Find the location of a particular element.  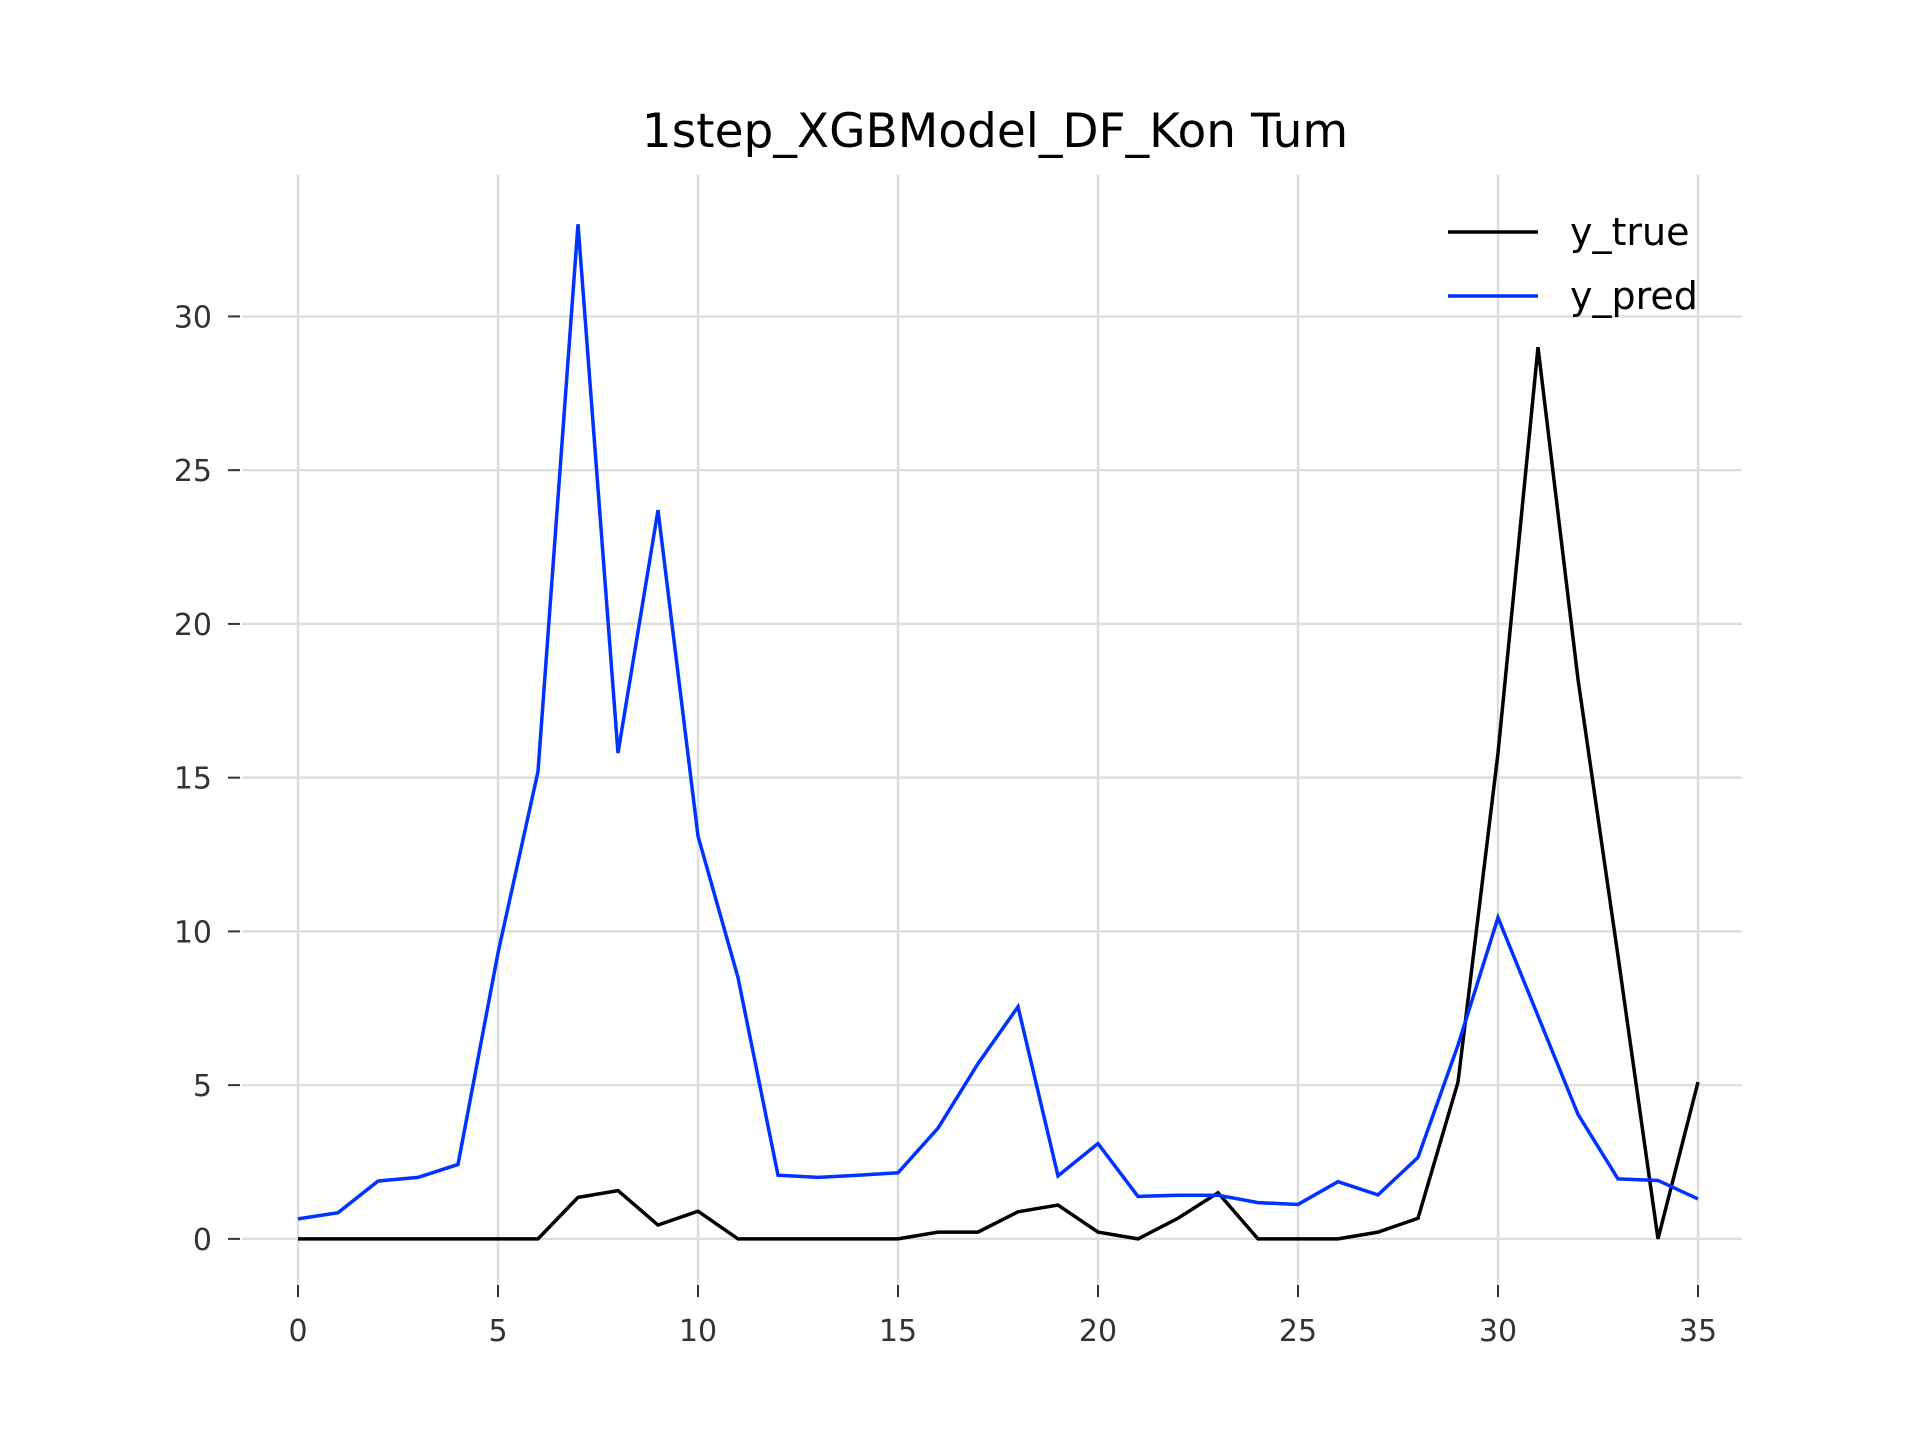

legend-label-y-true: y_true is located at coordinates (1629, 232).